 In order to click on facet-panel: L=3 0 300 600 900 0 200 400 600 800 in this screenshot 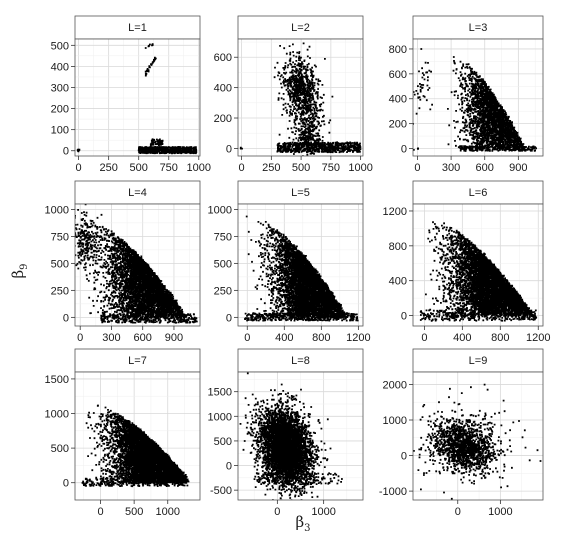, I will do `click(466, 94)`.